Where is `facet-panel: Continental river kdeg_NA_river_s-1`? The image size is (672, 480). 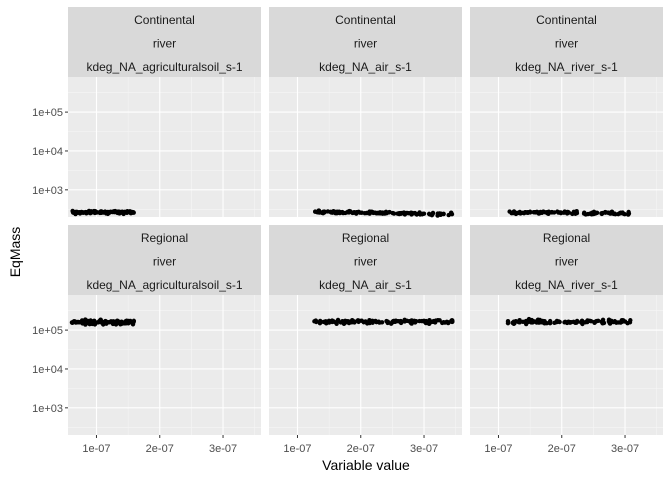
facet-panel: Continental river kdeg_NA_river_s-1 is located at coordinates (566, 112).